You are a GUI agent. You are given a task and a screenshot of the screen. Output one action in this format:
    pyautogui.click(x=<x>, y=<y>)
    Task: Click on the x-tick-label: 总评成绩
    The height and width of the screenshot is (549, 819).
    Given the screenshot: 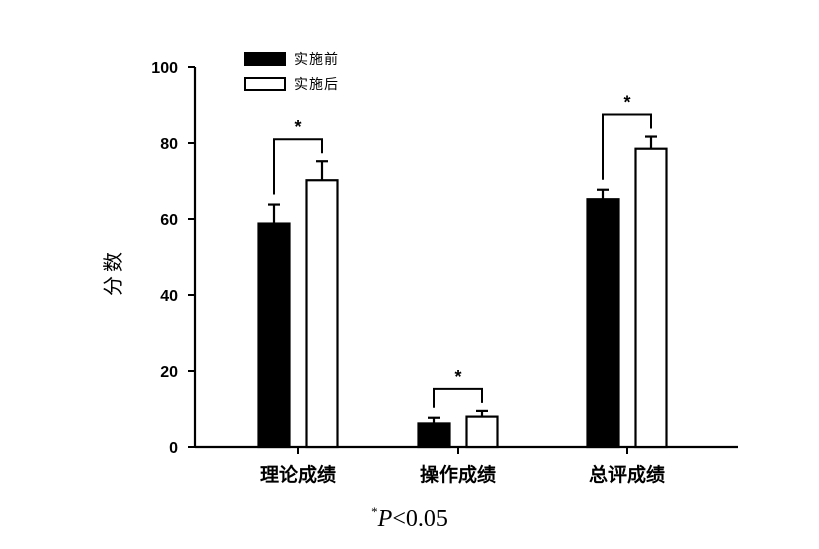 What is the action you would take?
    pyautogui.click(x=627, y=474)
    